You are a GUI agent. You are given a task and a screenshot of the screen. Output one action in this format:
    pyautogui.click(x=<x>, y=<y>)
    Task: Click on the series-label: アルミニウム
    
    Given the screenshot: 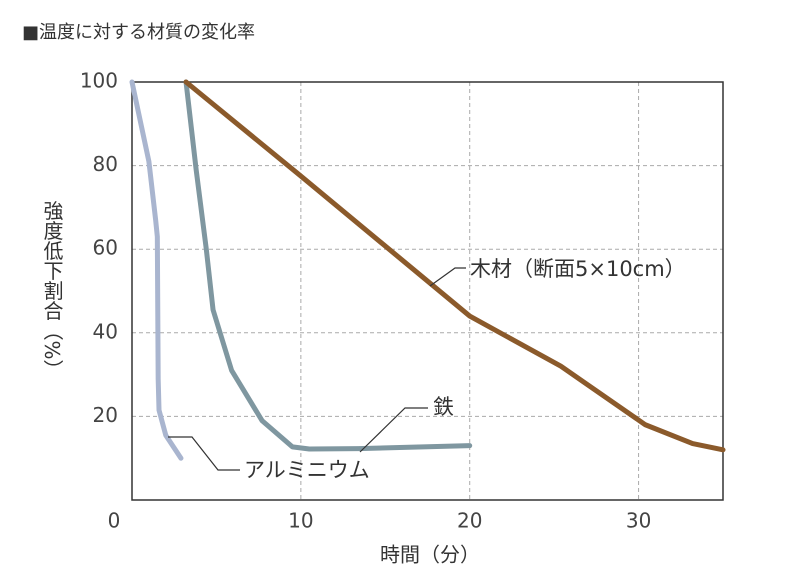 What is the action you would take?
    pyautogui.click(x=307, y=470)
    